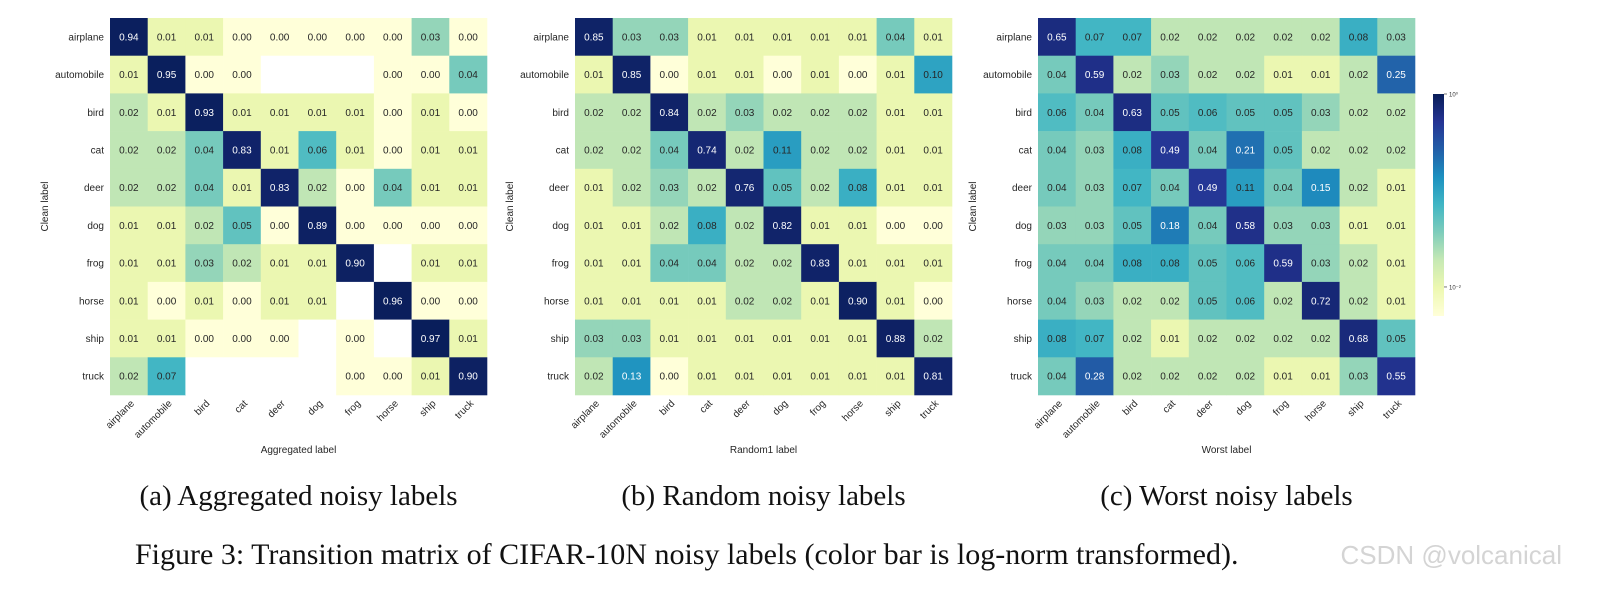  Describe the element at coordinates (930, 410) in the screenshot. I see `x-tick-label: truck` at that location.